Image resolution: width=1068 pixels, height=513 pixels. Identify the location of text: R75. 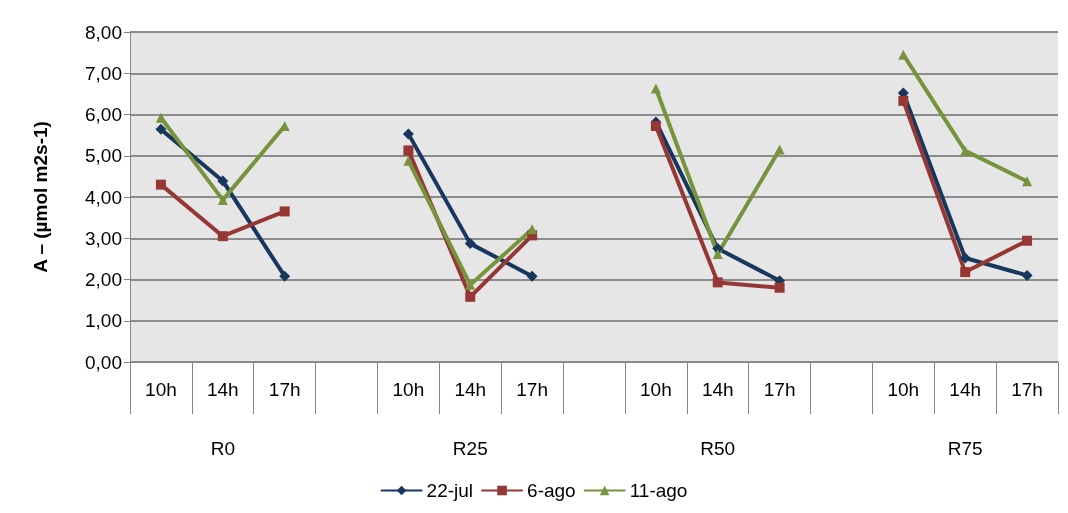
(965, 448).